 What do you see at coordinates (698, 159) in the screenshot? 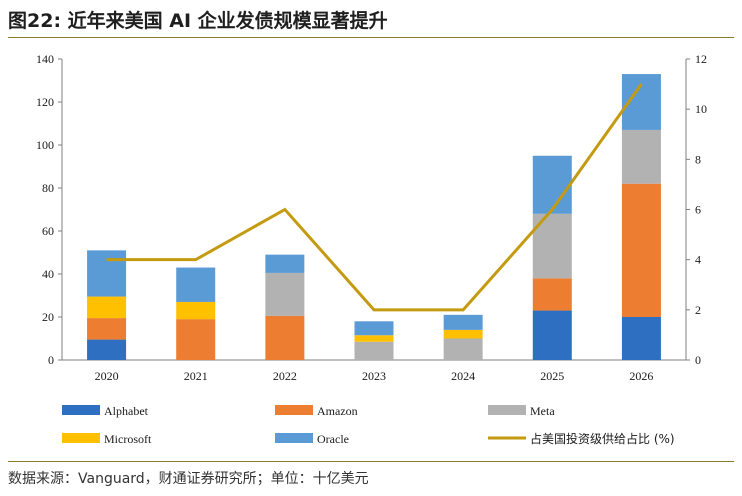
I see `y2-tick-label: 8` at bounding box center [698, 159].